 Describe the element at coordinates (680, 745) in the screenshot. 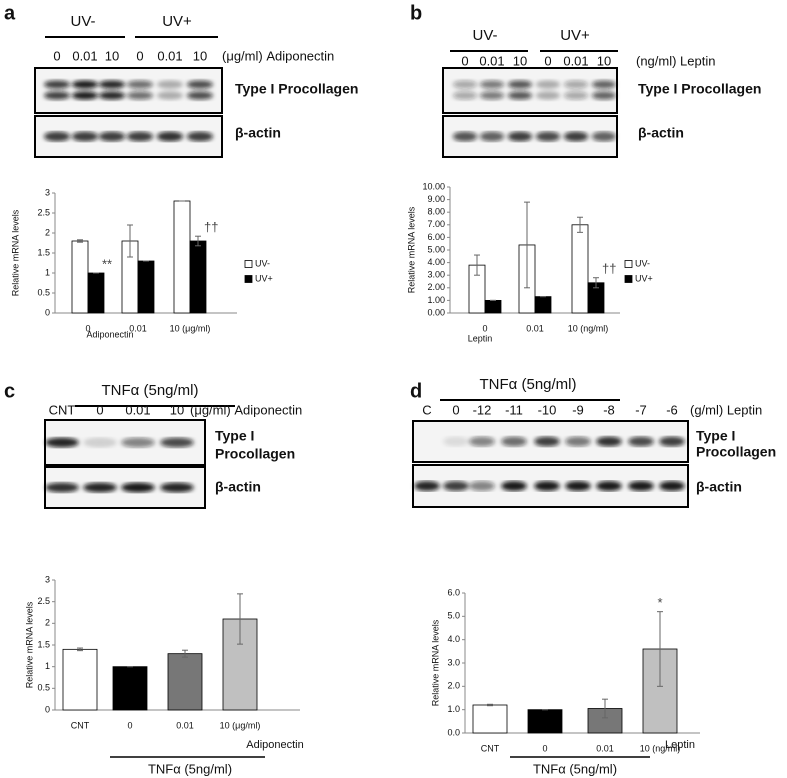

I see `x-axis-label: Leptin` at that location.